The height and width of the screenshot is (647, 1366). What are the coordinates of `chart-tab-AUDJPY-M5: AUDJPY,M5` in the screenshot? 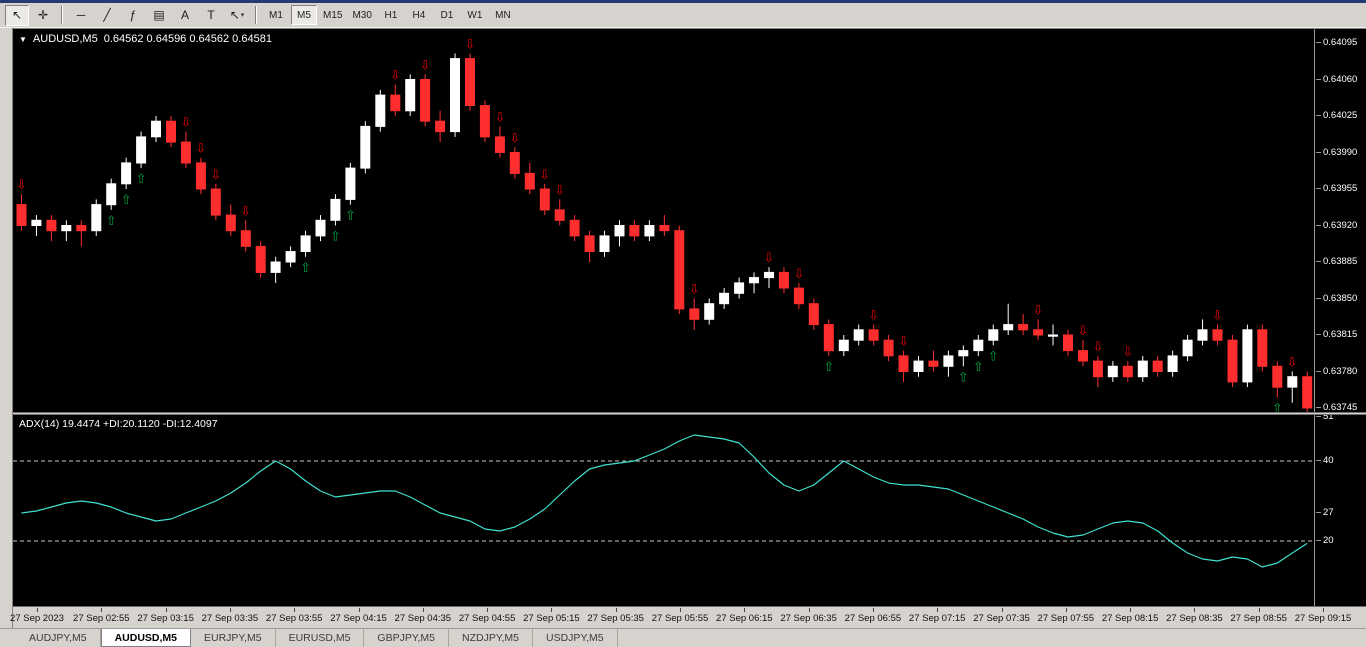 It's located at (58, 638).